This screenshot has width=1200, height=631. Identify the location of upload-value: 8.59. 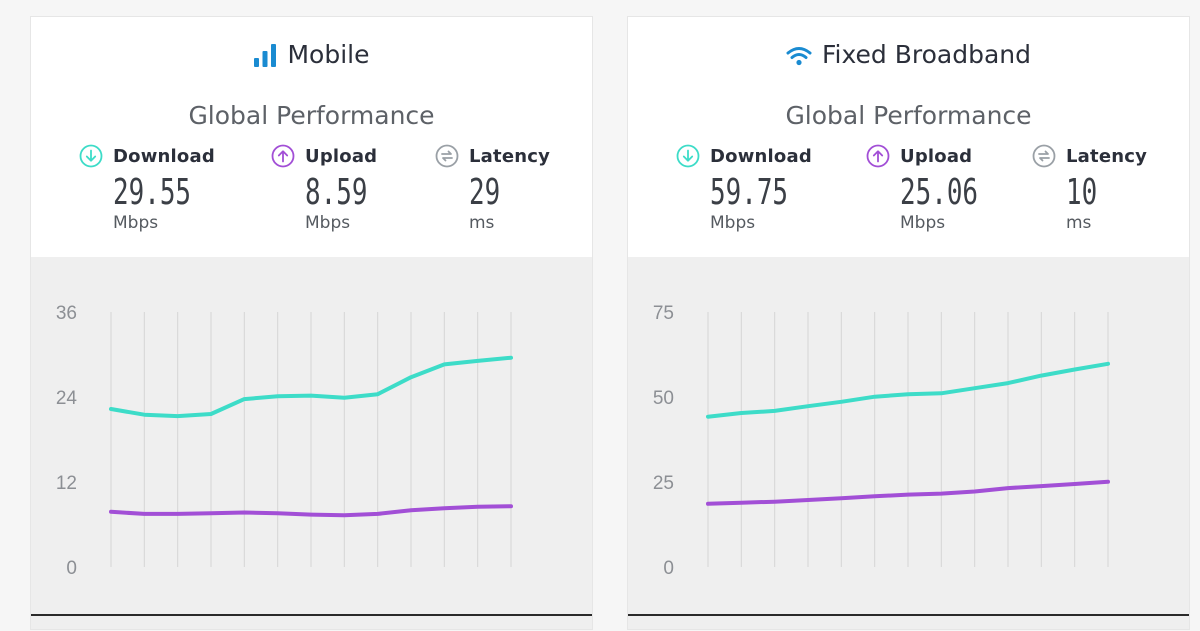
(336, 192).